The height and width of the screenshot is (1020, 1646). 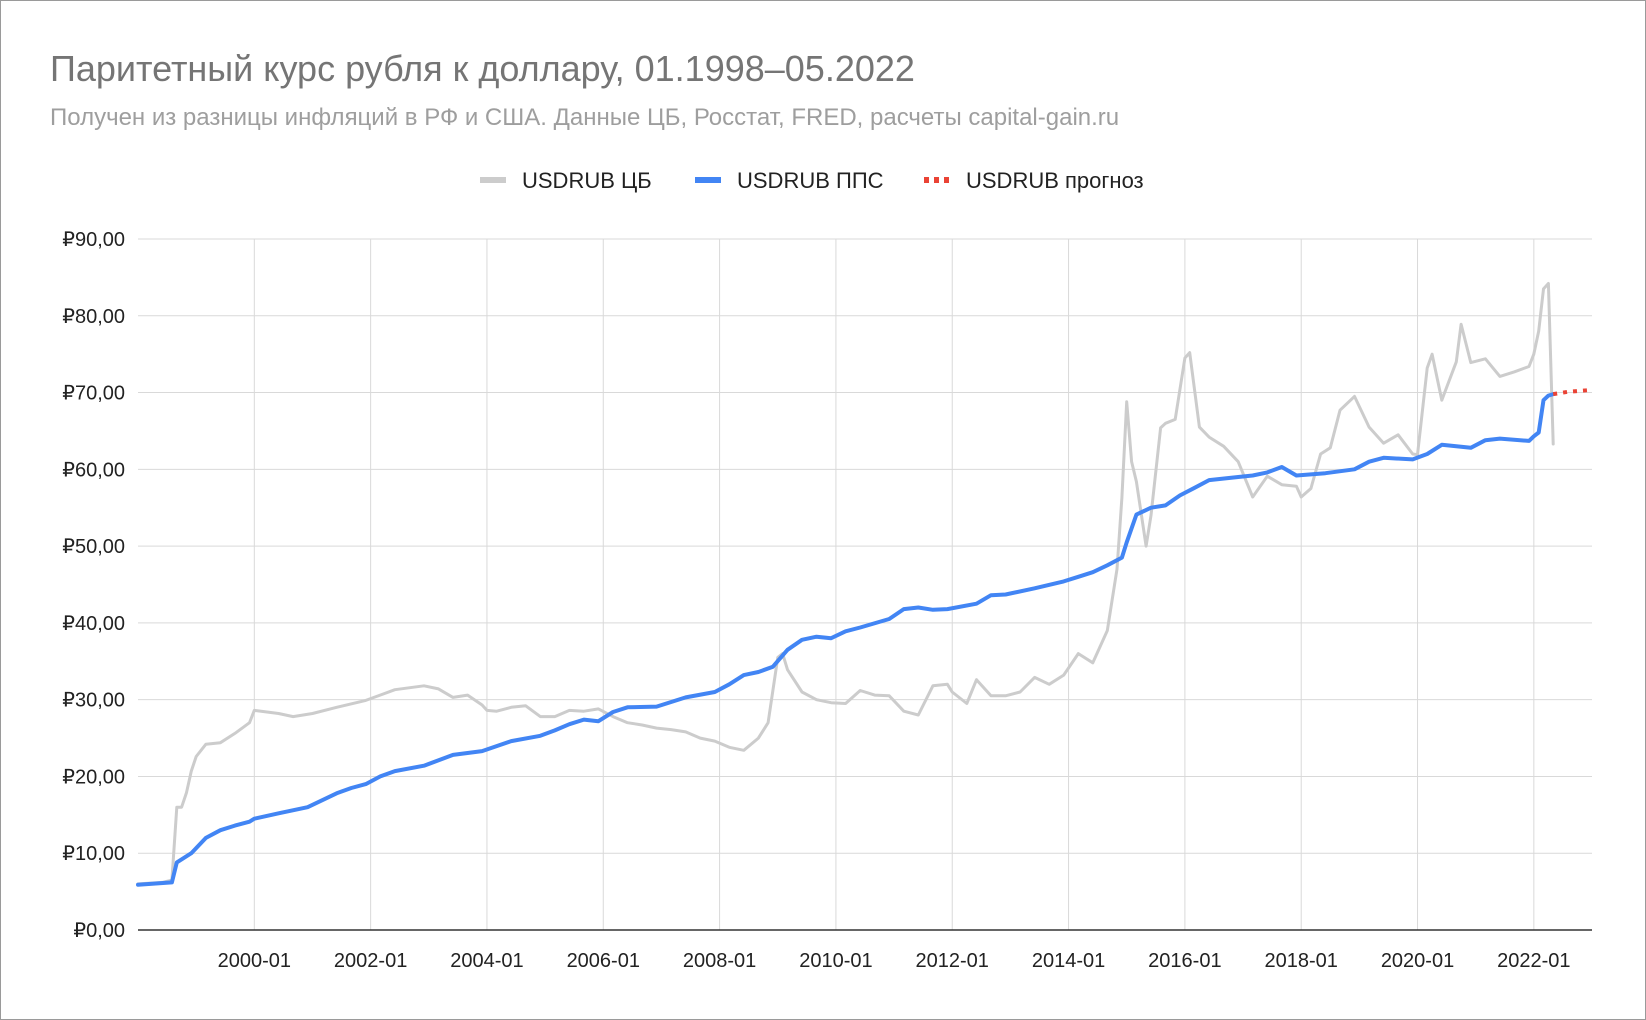 I want to click on x-tick-label: 2008-01, so click(x=719, y=961).